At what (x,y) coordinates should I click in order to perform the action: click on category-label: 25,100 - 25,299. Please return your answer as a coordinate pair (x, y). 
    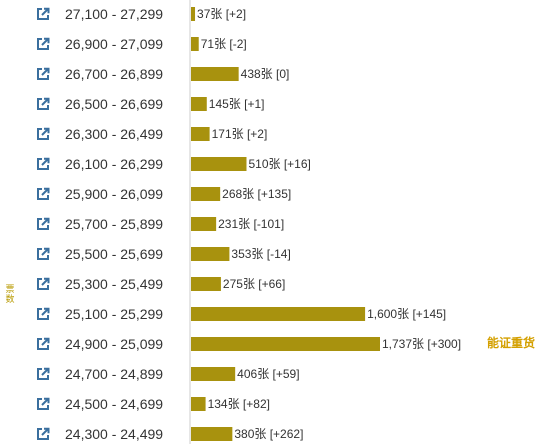
    Looking at the image, I should click on (114, 314).